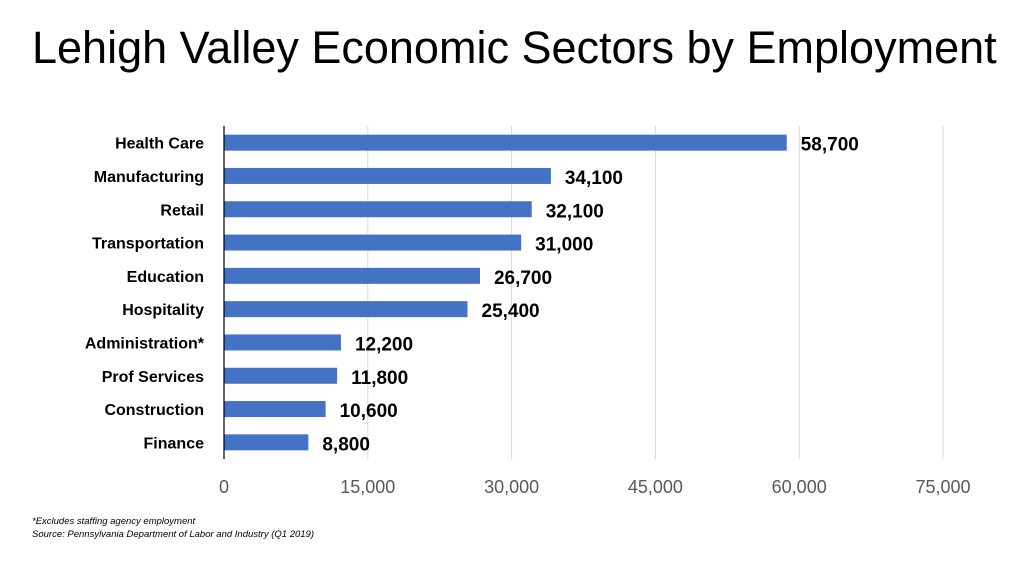 This screenshot has height=573, width=1024. Describe the element at coordinates (163, 310) in the screenshot. I see `category-label: Hospitality` at that location.